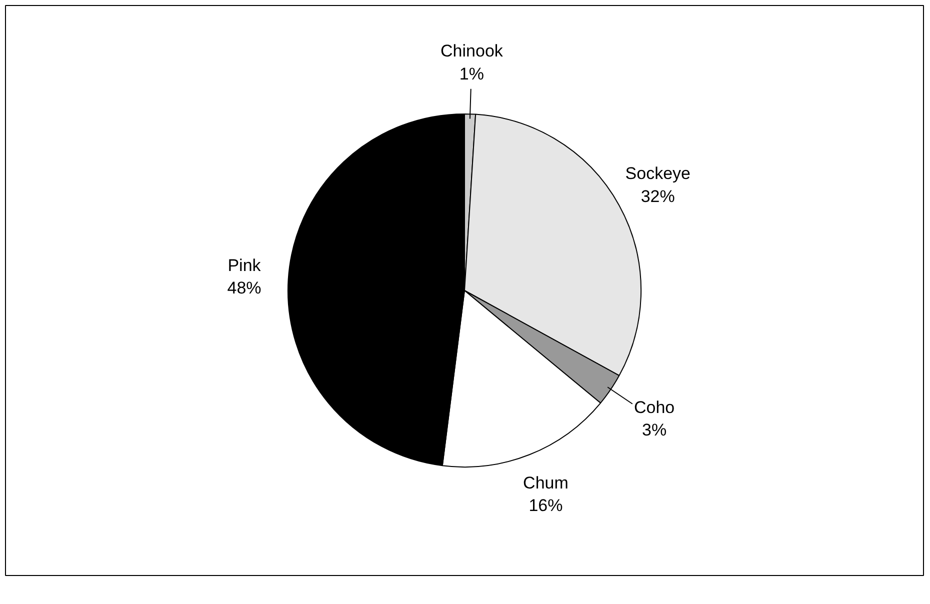 This screenshot has height=604, width=930. Describe the element at coordinates (654, 430) in the screenshot. I see `data-label: 3%` at that location.